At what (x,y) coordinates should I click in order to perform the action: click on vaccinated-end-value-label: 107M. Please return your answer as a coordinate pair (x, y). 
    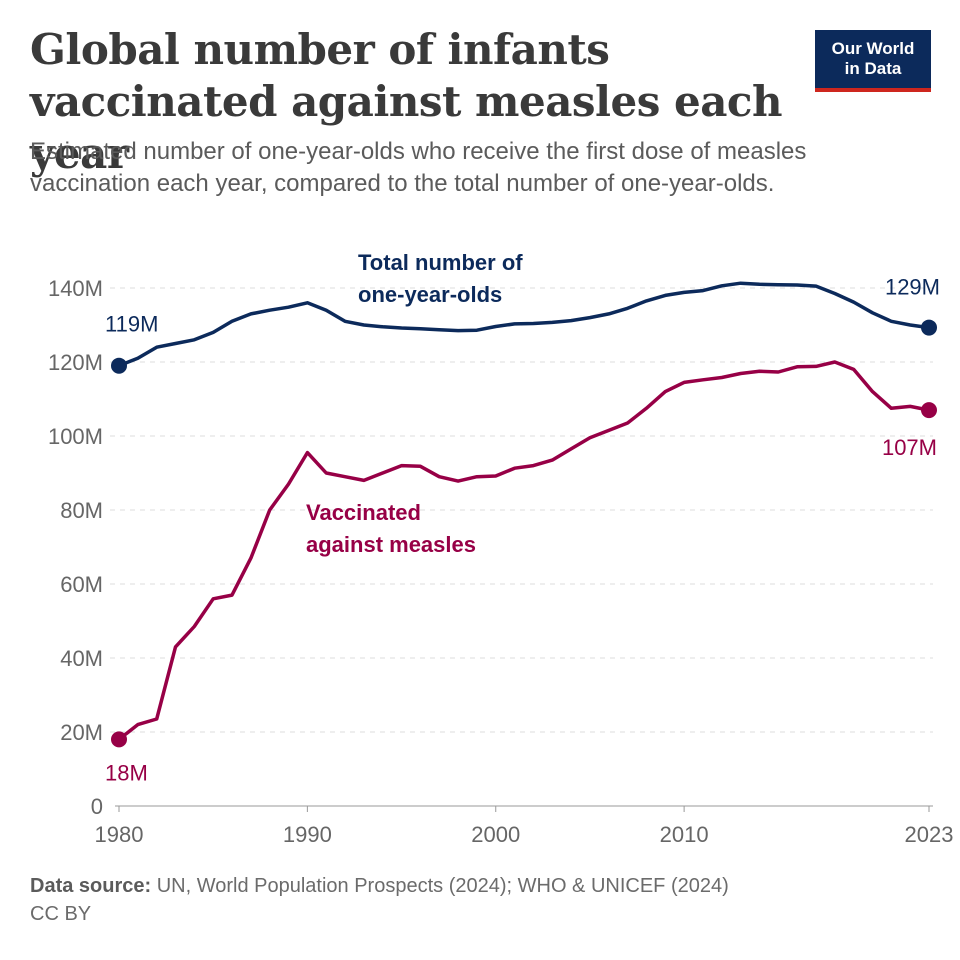
    Looking at the image, I should click on (909, 447).